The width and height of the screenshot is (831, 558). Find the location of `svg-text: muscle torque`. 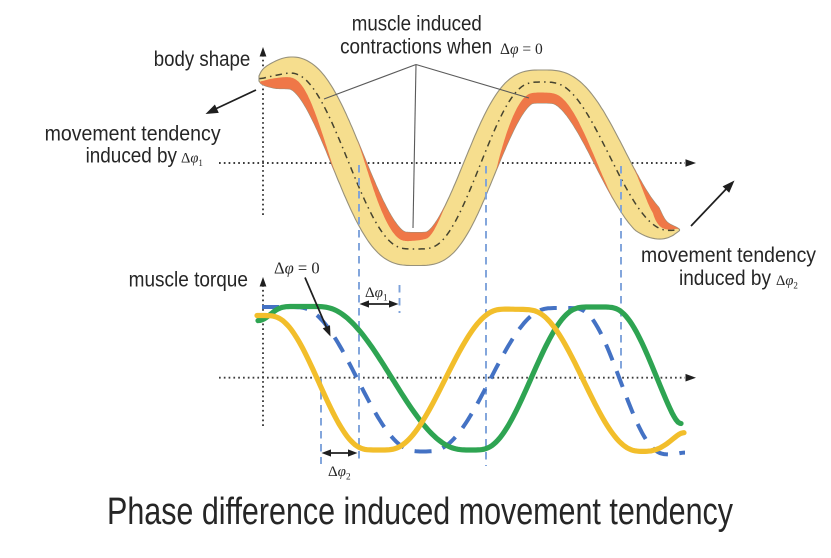

svg-text: muscle torque is located at coordinates (188, 280).